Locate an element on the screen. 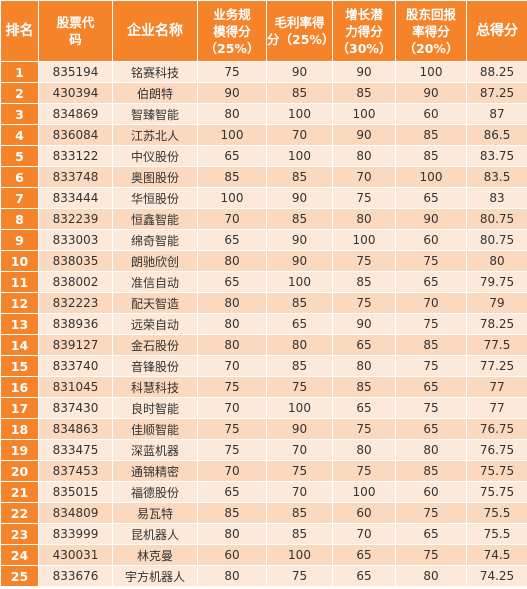 The height and width of the screenshot is (589, 527). table-row: 17 837430 良时智能 70 100 65 75 77 is located at coordinates (263, 408).